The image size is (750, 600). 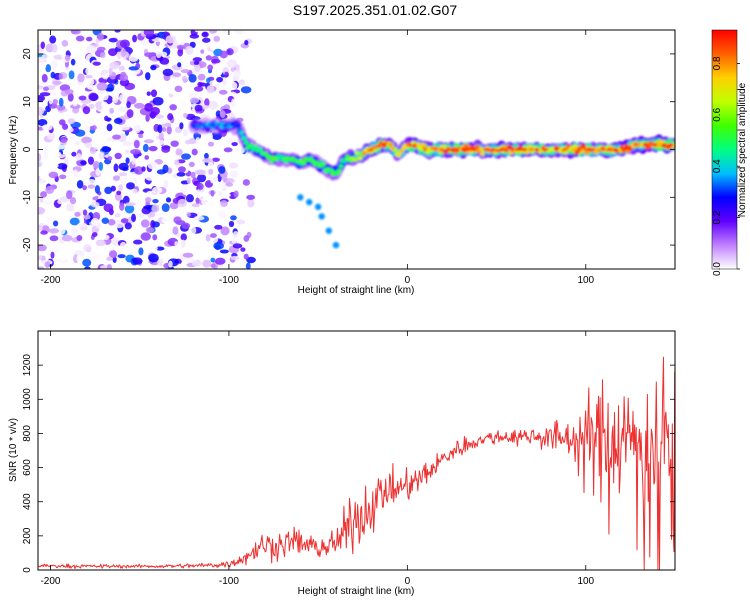 I want to click on y-tick-label: -20, so click(x=27, y=244).